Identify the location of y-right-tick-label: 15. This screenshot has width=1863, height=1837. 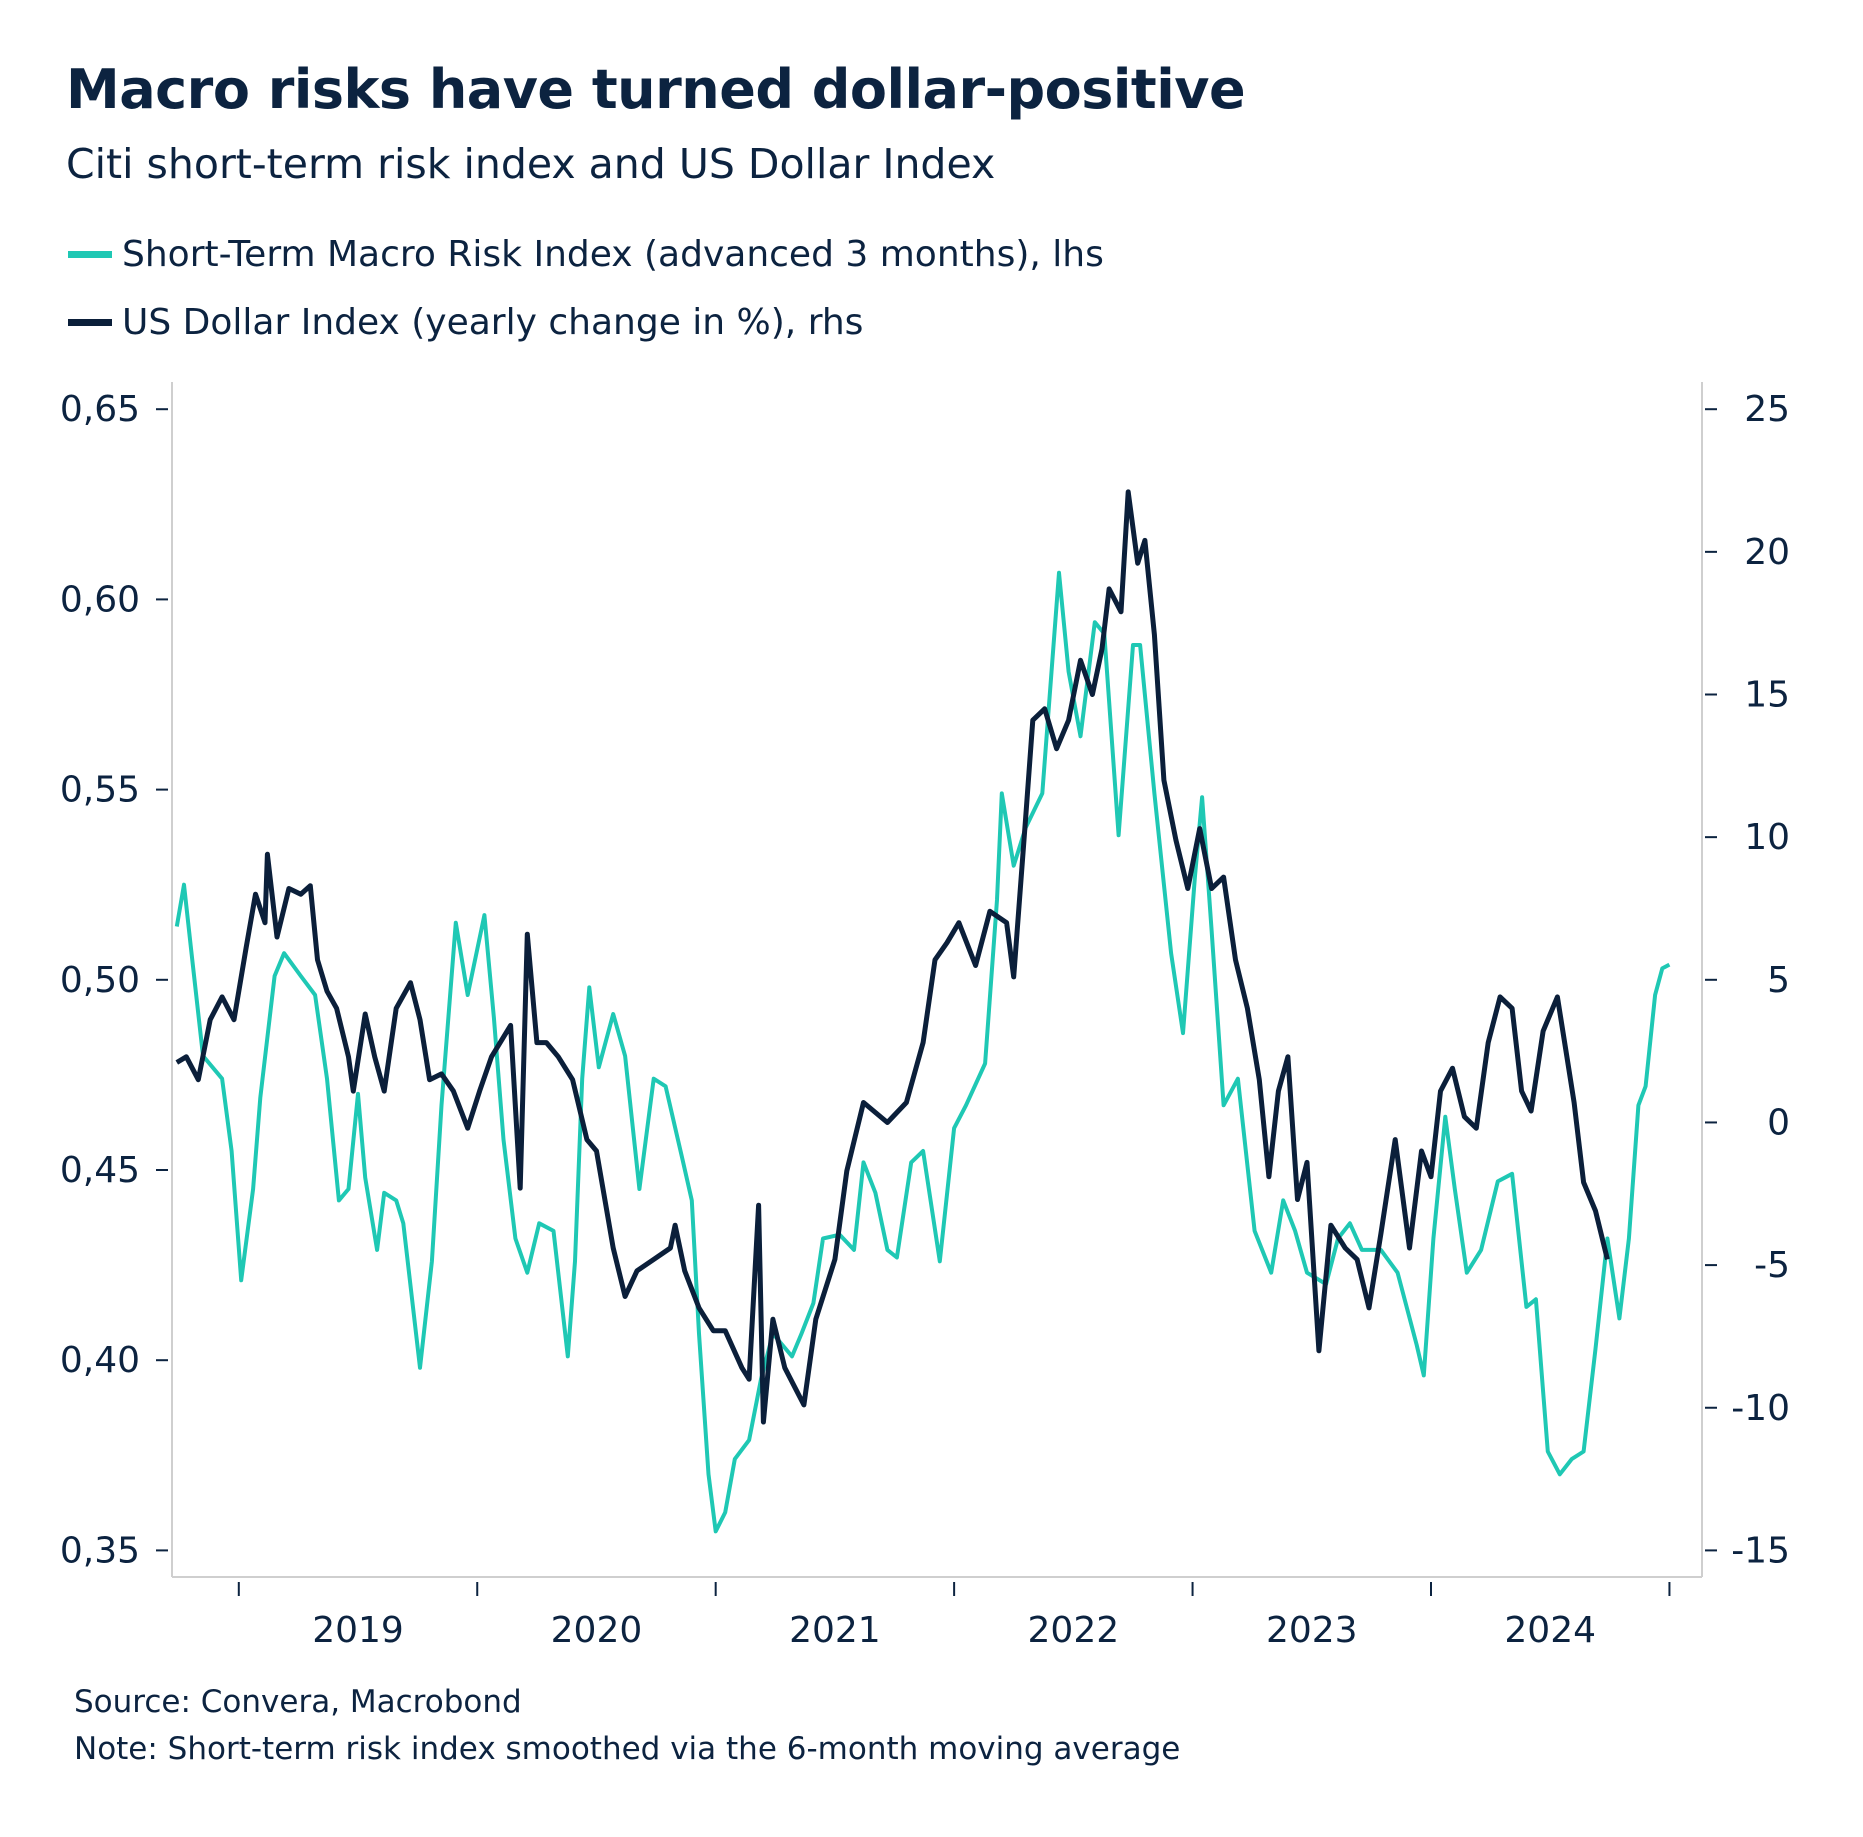
(1767, 695).